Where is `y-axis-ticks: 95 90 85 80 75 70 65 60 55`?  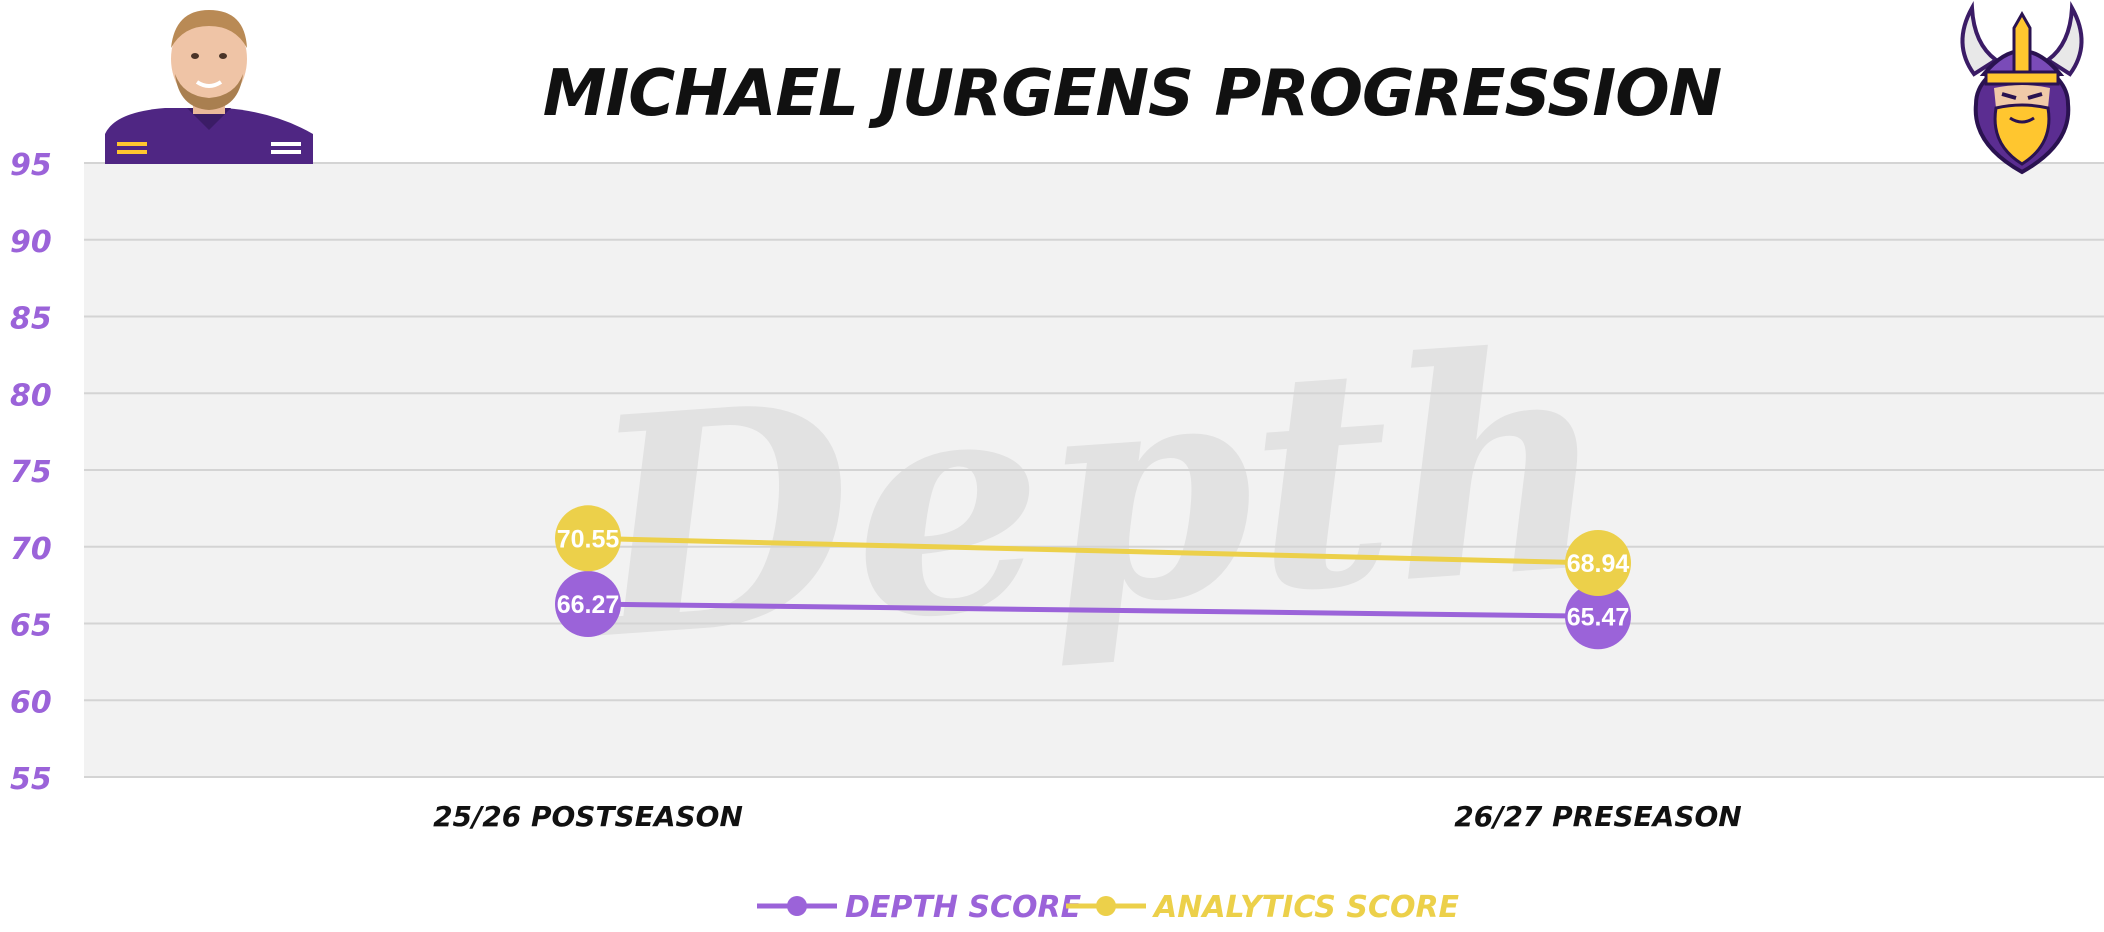 y-axis-ticks: 95 90 85 80 75 70 65 60 55 is located at coordinates (31, 472).